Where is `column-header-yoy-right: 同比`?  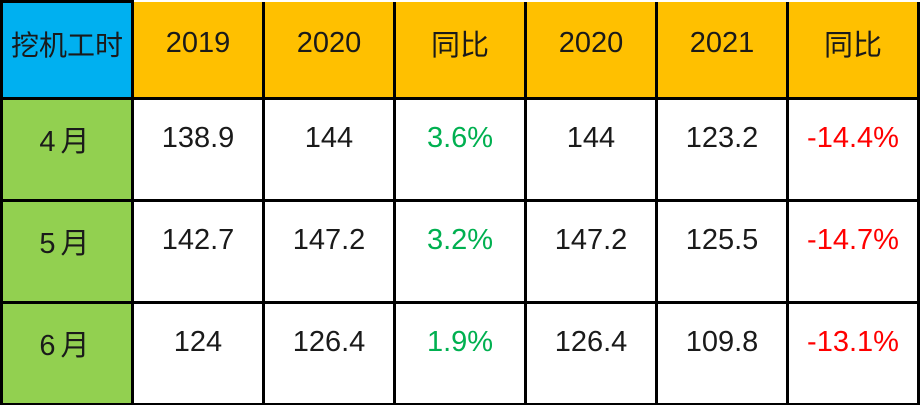
column-header-yoy-right: 同比 is located at coordinates (853, 50).